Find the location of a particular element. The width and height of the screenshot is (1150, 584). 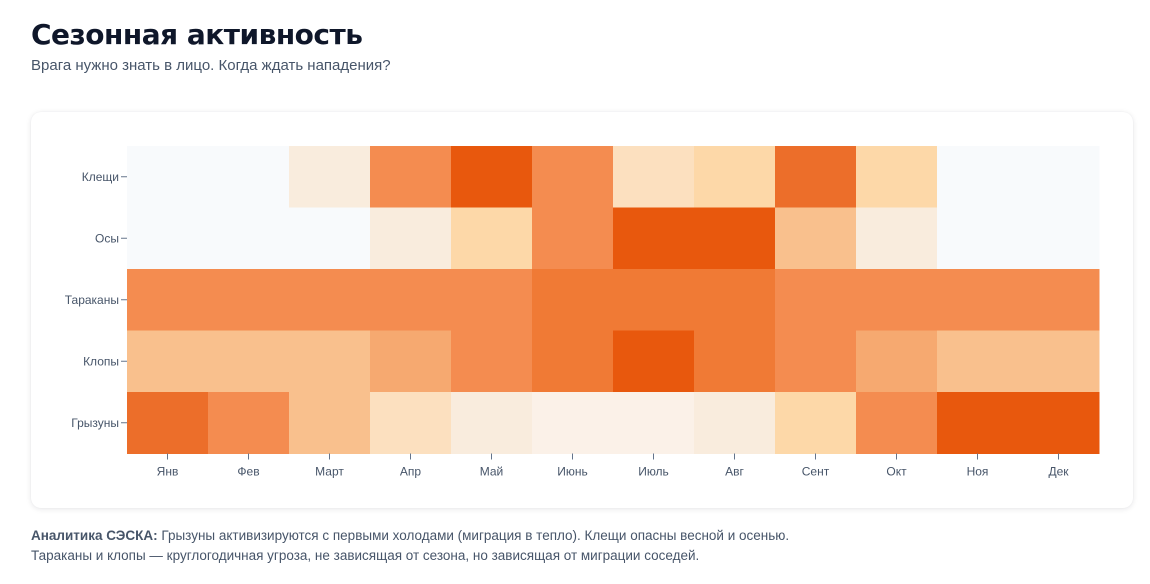

x-axis-label: Ноя is located at coordinates (978, 472).